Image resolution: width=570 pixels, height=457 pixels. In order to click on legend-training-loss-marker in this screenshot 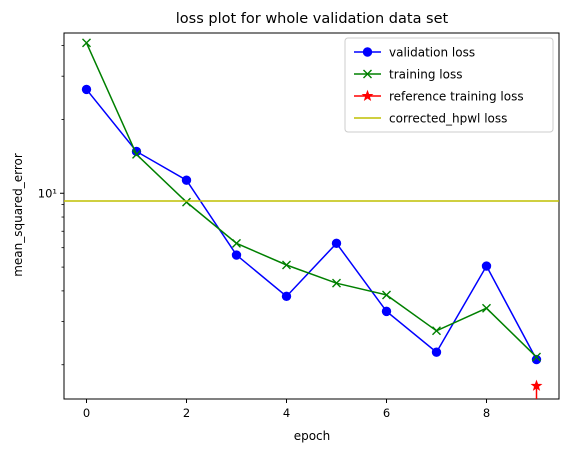, I will do `click(367, 74)`.